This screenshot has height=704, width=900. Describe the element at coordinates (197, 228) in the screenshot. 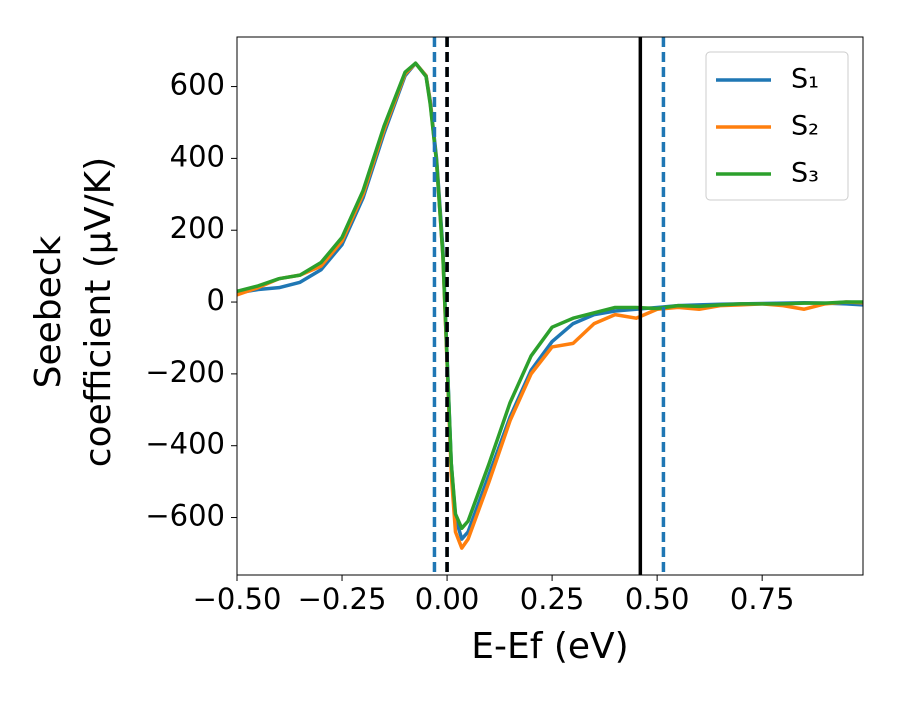

I see `y-tick-label: 200` at that location.